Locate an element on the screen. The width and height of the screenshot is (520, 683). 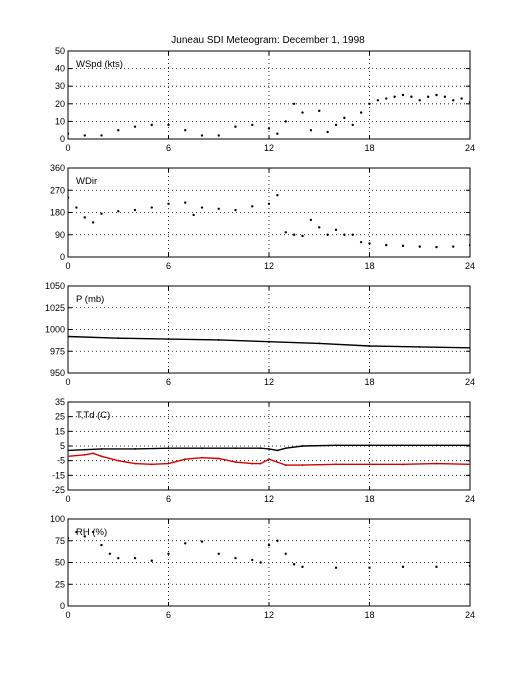
y-tick-label: 35 is located at coordinates (60, 402).